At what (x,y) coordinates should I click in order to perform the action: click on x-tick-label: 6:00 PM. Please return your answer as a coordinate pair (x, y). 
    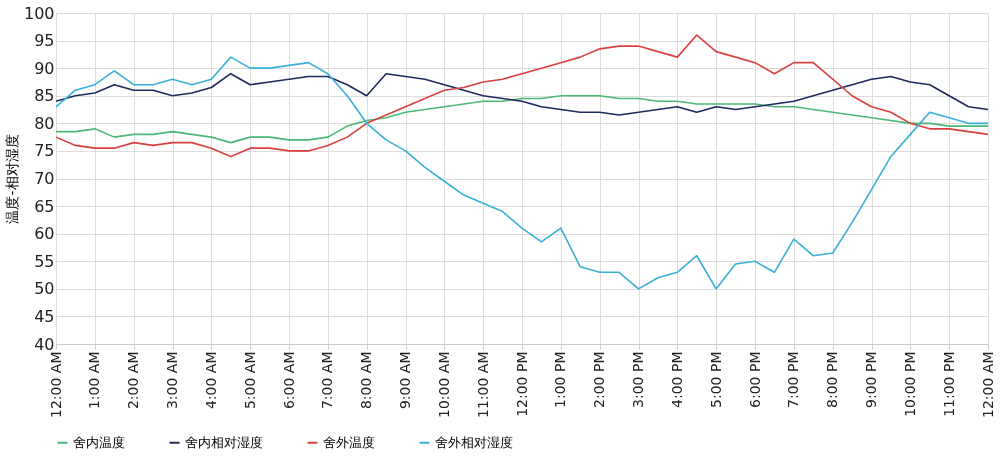
    Looking at the image, I should click on (754, 379).